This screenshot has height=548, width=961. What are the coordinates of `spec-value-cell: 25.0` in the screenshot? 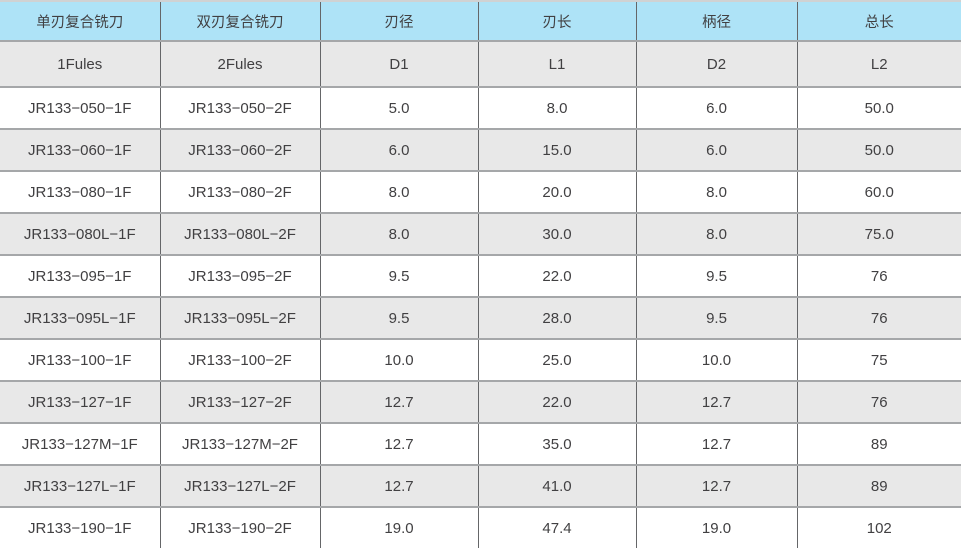 It's located at (557, 360).